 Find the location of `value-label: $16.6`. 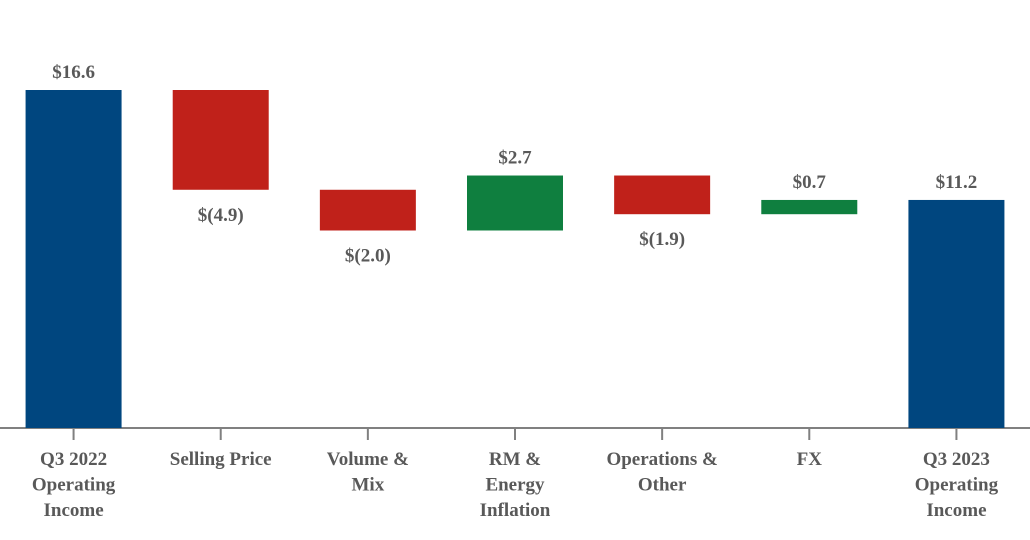

value-label: $16.6 is located at coordinates (73, 72).